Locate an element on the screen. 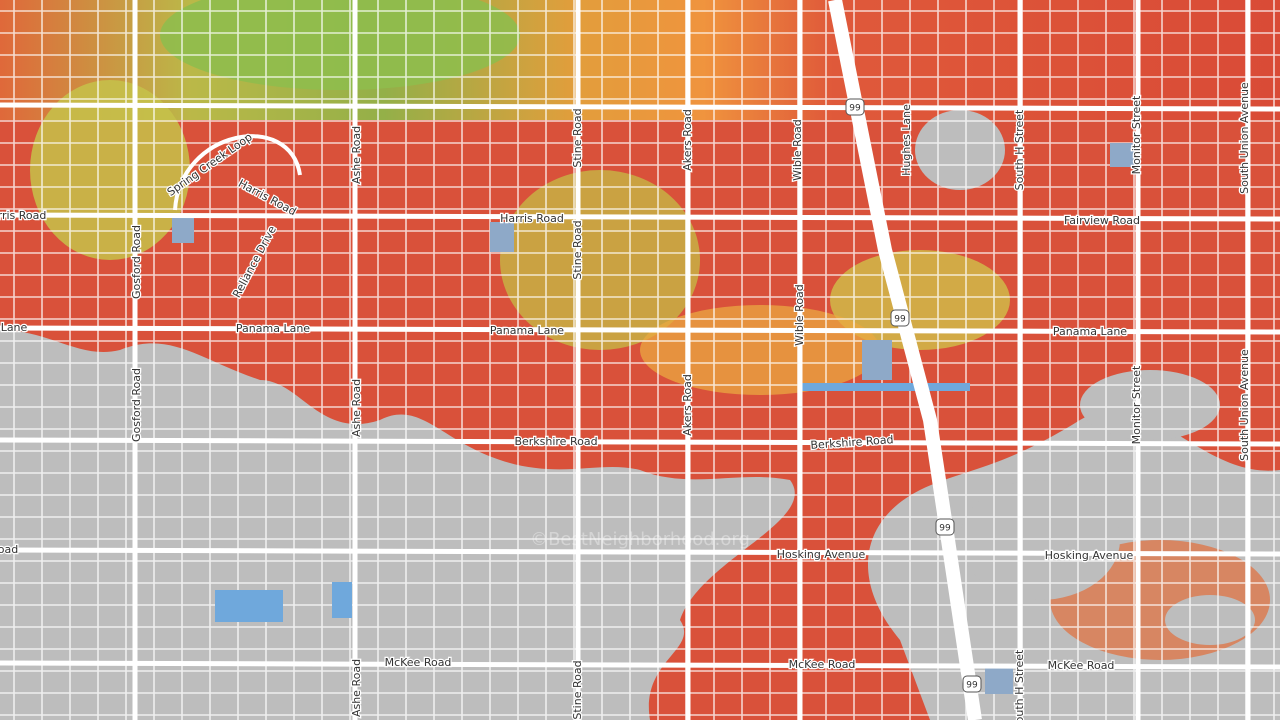 The width and height of the screenshot is (1280, 720). street-label: Harris Road is located at coordinates (532, 218).